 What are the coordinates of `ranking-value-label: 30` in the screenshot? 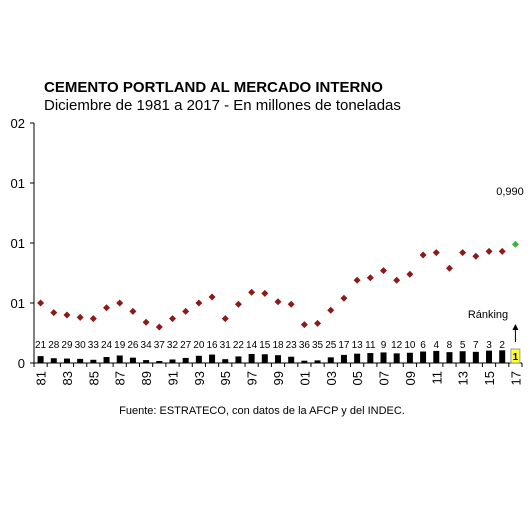 It's located at (81, 345).